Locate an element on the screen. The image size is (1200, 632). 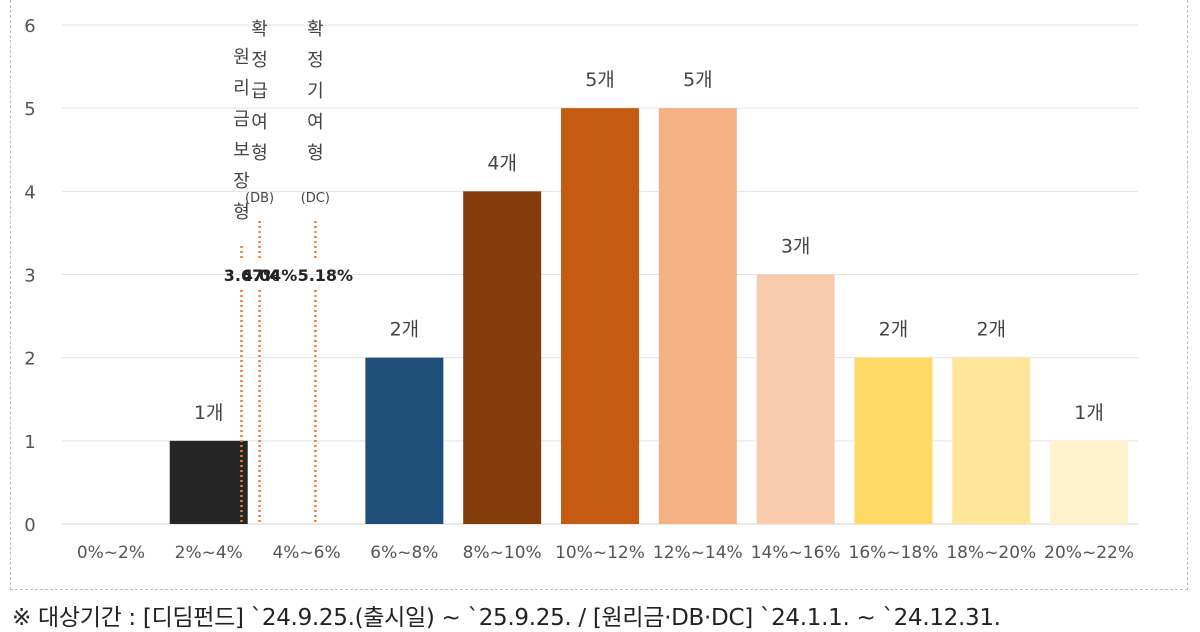
annotation-label-char: 보 is located at coordinates (241, 150).